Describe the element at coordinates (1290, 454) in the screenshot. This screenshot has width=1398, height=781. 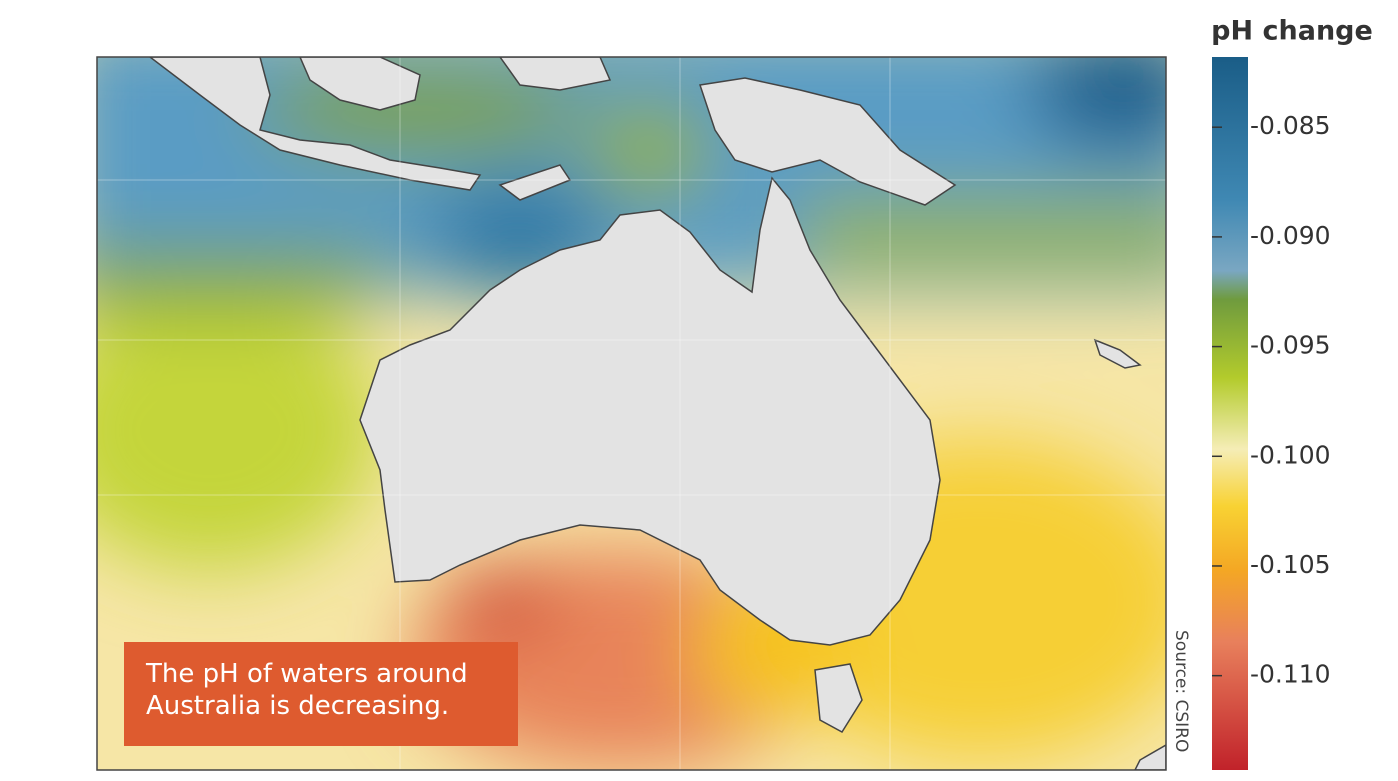
I see `colorbar-tick-label: -0.100` at that location.